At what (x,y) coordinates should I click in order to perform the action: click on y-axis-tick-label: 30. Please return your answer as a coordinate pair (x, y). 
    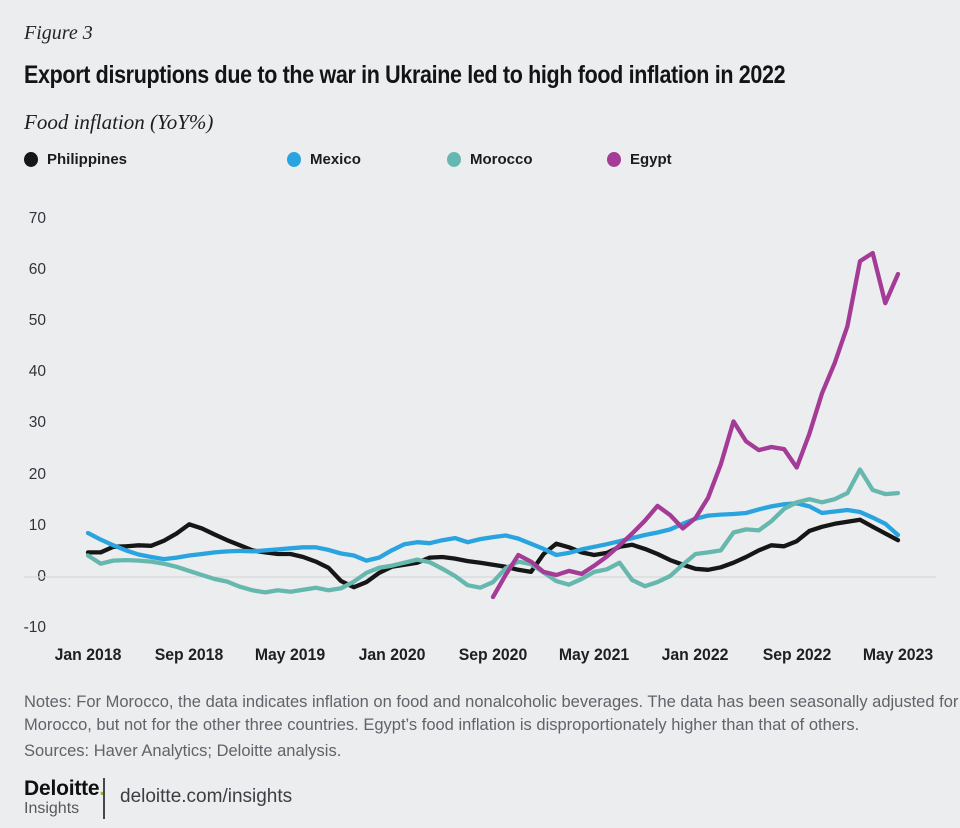
    Looking at the image, I should click on (37, 423).